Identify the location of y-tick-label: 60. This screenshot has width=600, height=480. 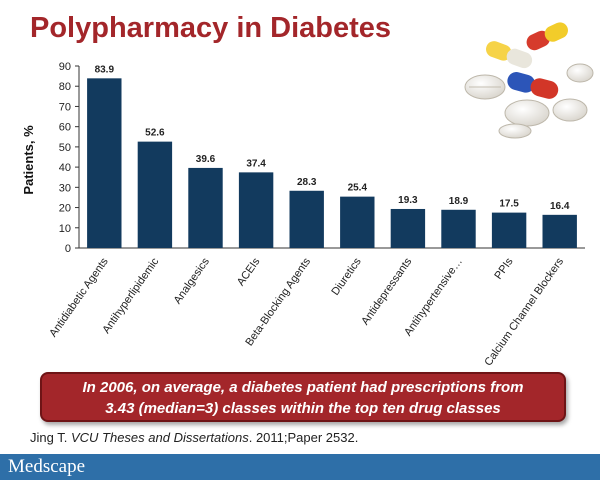
(65, 128).